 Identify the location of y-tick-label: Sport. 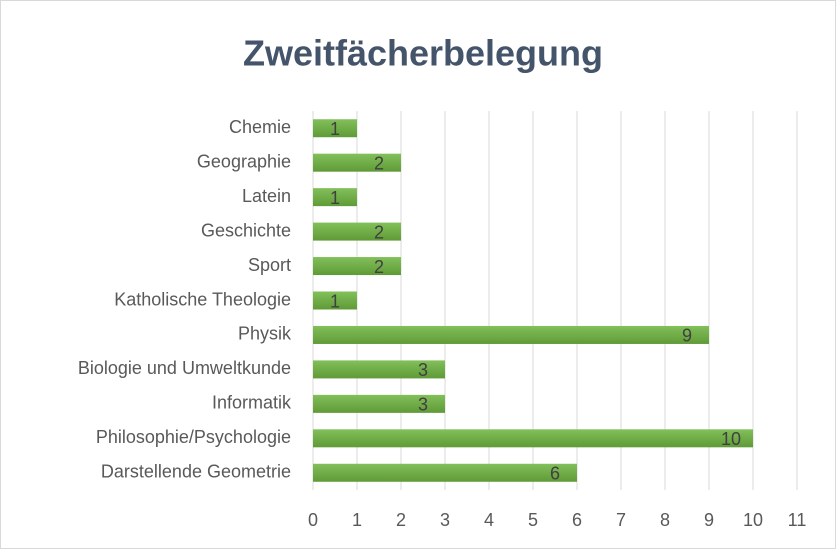
(269, 265).